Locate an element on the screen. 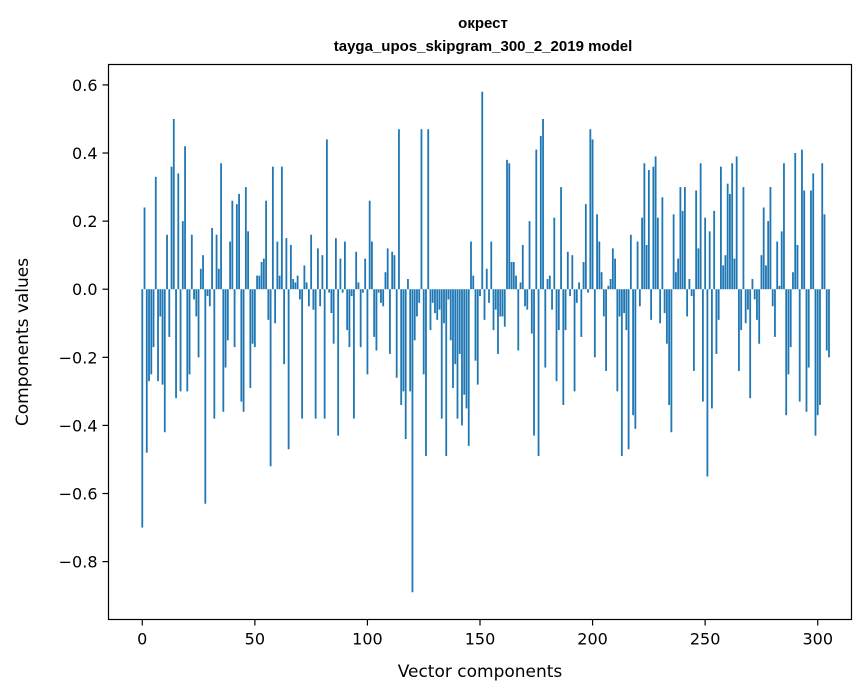 This screenshot has width=867, height=696. x-tick-label: 300 is located at coordinates (817, 639).